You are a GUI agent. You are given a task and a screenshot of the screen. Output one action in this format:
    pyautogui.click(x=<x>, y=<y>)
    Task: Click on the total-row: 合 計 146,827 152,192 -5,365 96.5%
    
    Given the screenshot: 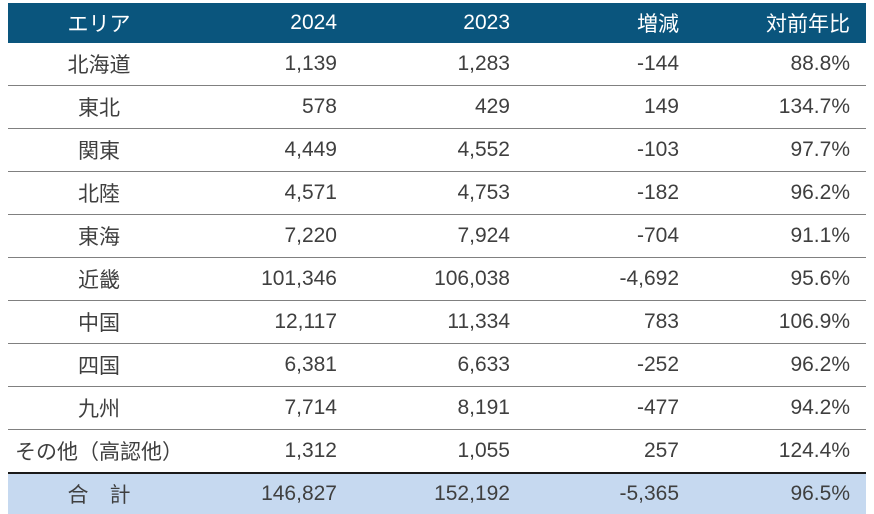 What is the action you would take?
    pyautogui.click(x=437, y=493)
    